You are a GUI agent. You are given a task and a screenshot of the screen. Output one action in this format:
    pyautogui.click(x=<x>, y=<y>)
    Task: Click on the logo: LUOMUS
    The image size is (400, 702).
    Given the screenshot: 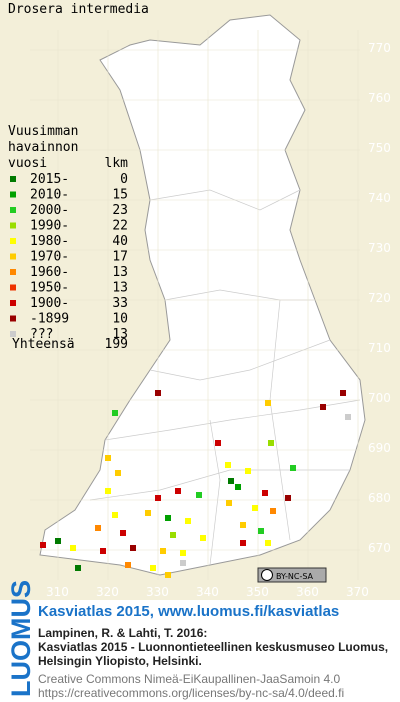 What is the action you would take?
    pyautogui.click(x=21, y=638)
    